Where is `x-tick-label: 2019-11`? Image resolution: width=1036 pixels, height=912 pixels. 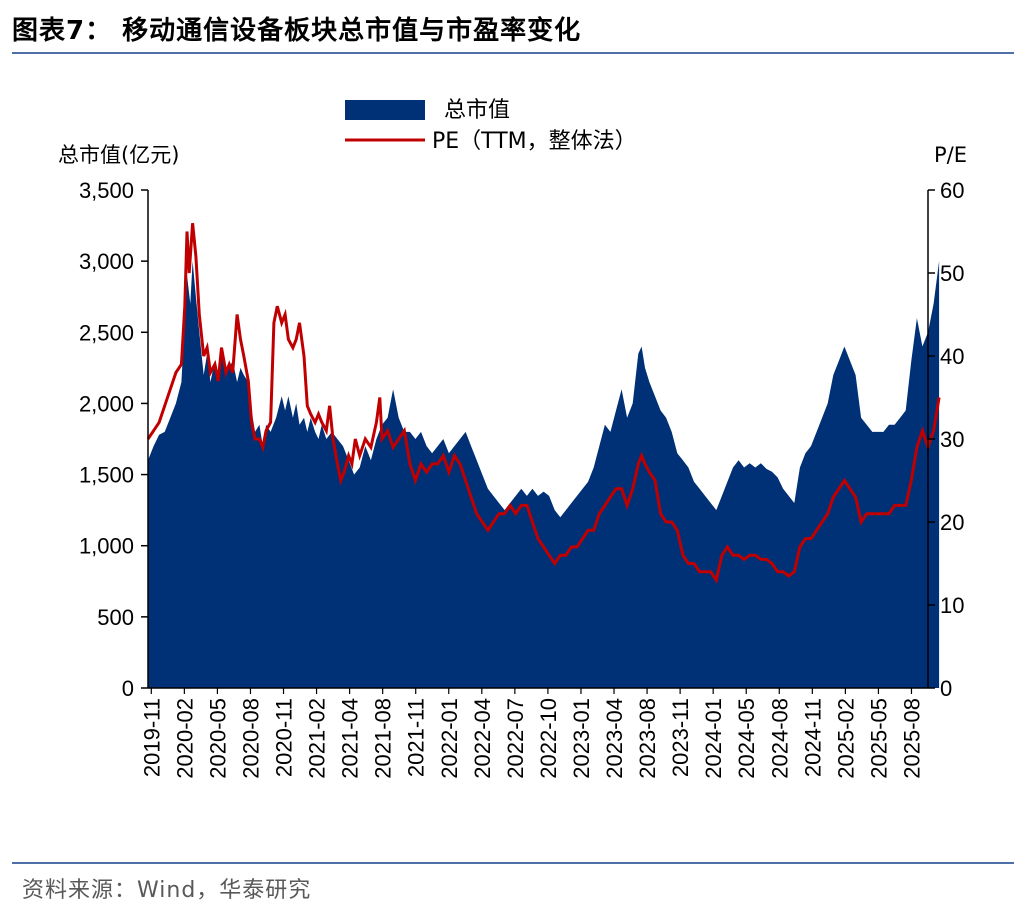 x-tick-label: 2019-11 is located at coordinates (151, 737).